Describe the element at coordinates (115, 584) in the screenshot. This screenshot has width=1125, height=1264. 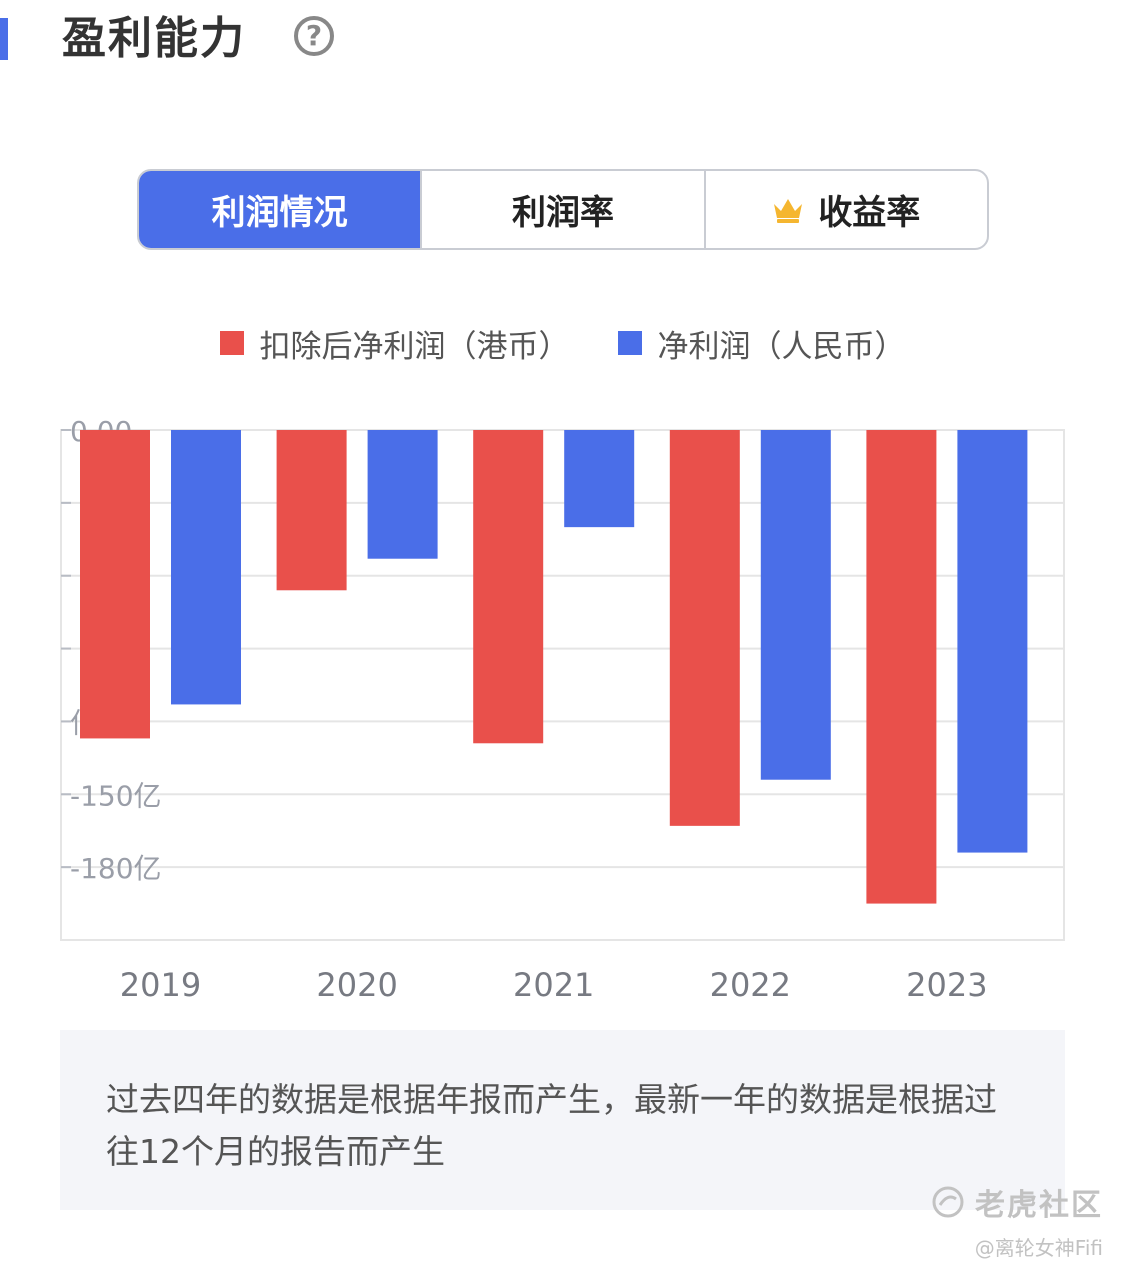
I see `bar-hkd-2019` at that location.